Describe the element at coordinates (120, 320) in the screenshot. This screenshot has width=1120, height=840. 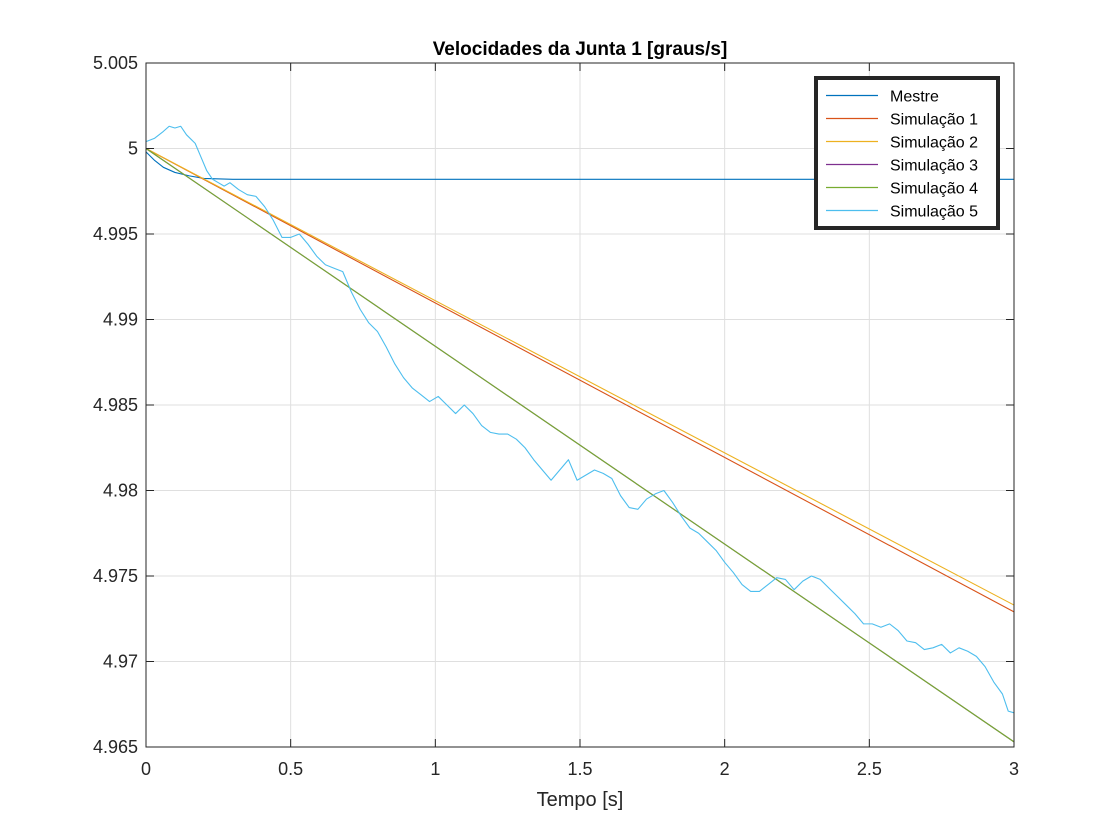
I see `y-tick-label: 4.99` at that location.